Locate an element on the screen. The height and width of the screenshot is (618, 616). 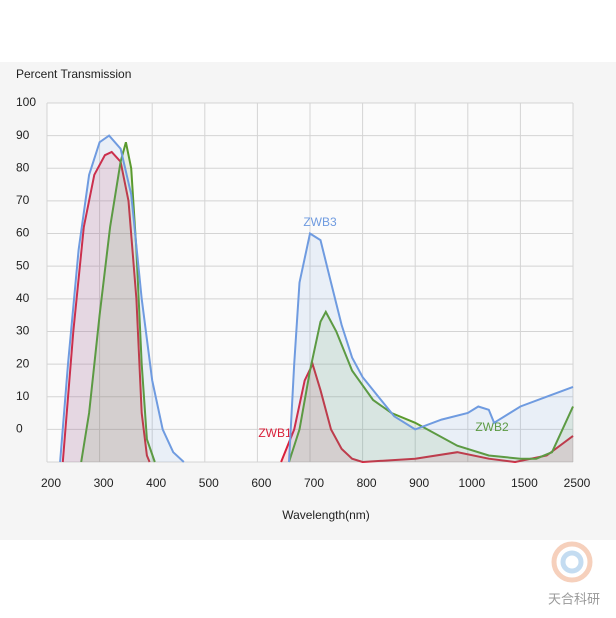
y-tick-label: 30 is located at coordinates (23, 331).